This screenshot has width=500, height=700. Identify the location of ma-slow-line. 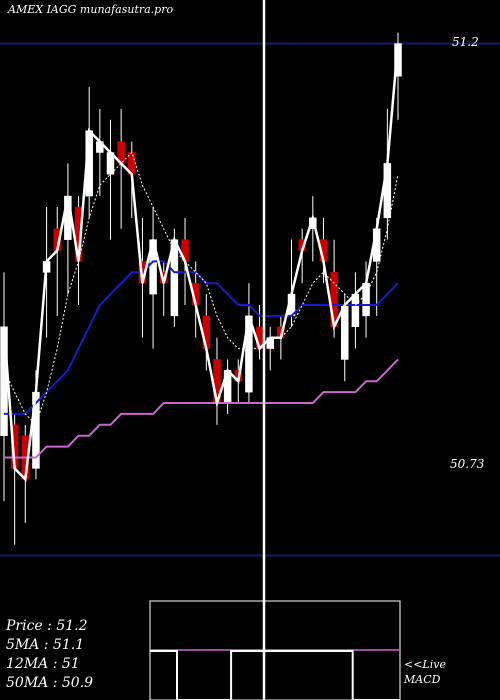
(201, 408).